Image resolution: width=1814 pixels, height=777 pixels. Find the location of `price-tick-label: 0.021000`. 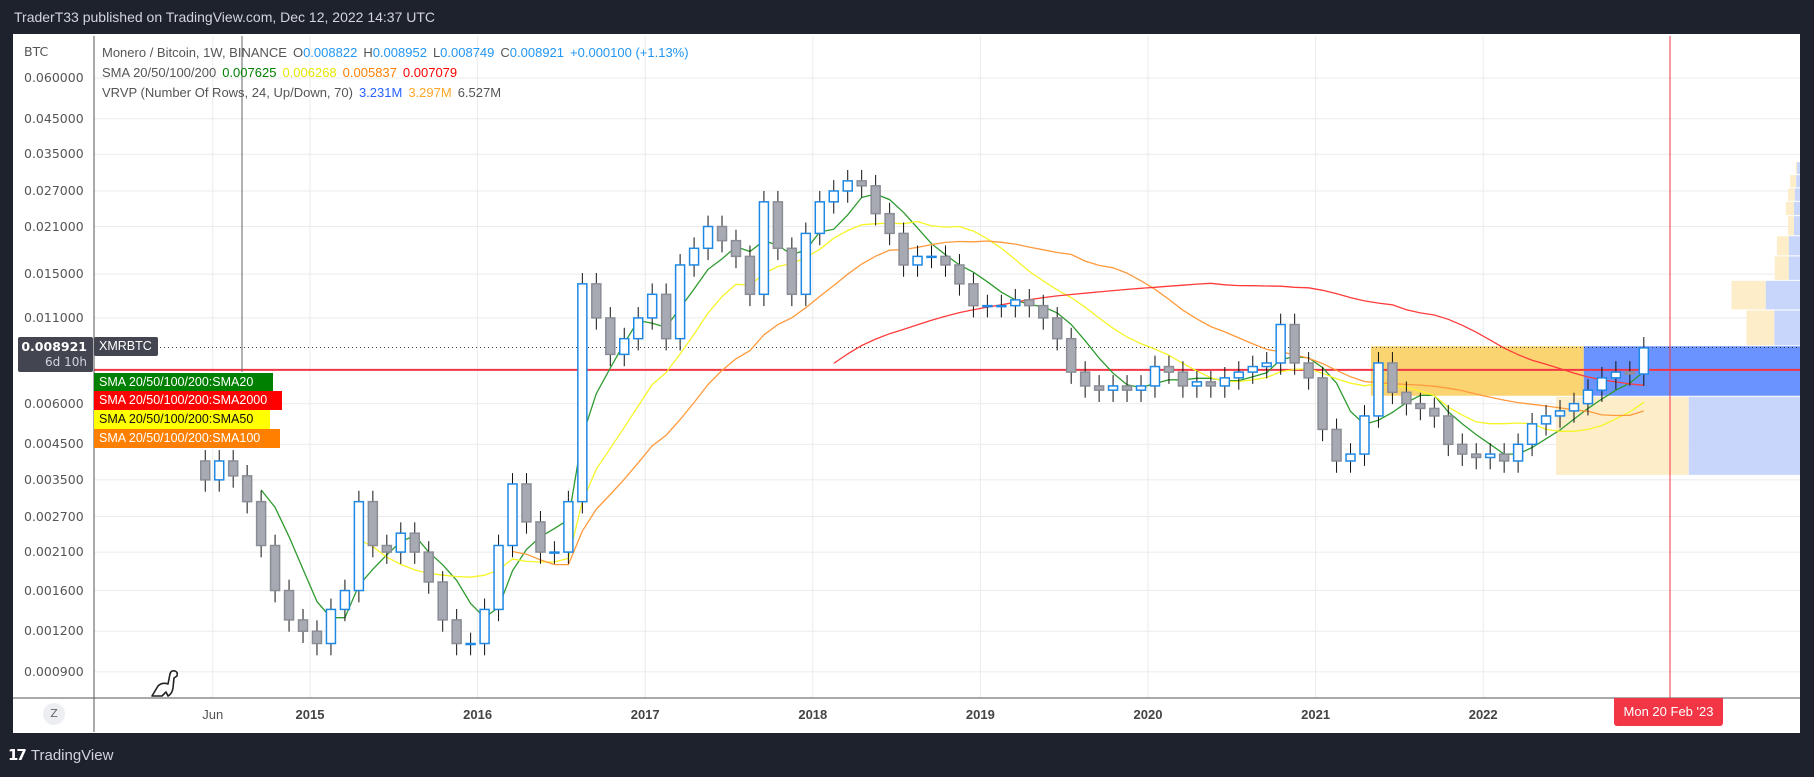

price-tick-label: 0.021000 is located at coordinates (54, 226).